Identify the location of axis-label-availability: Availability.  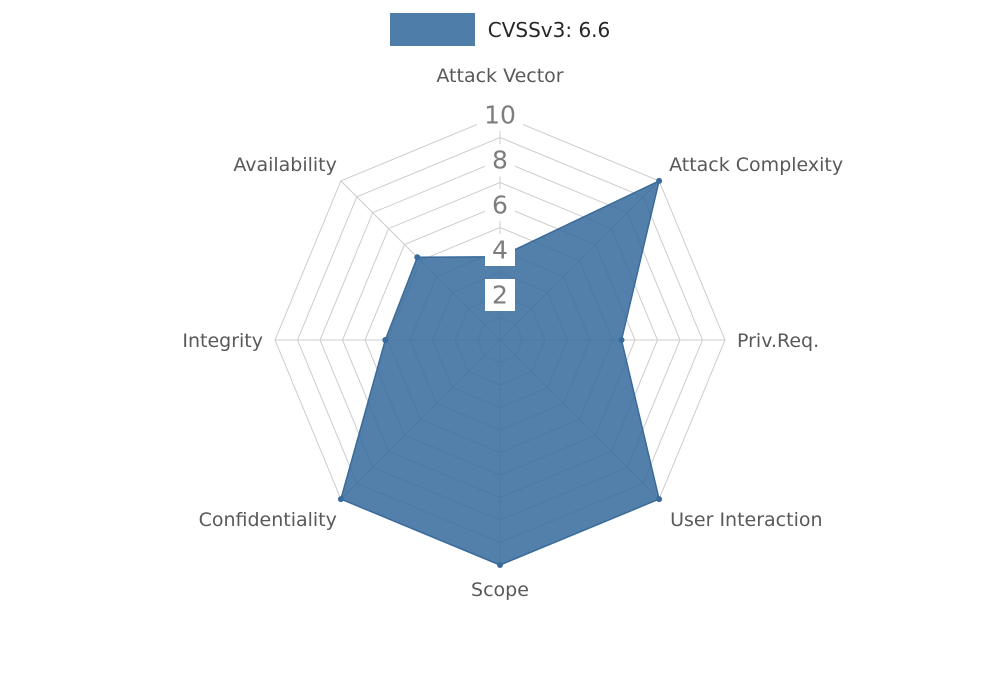
(285, 165).